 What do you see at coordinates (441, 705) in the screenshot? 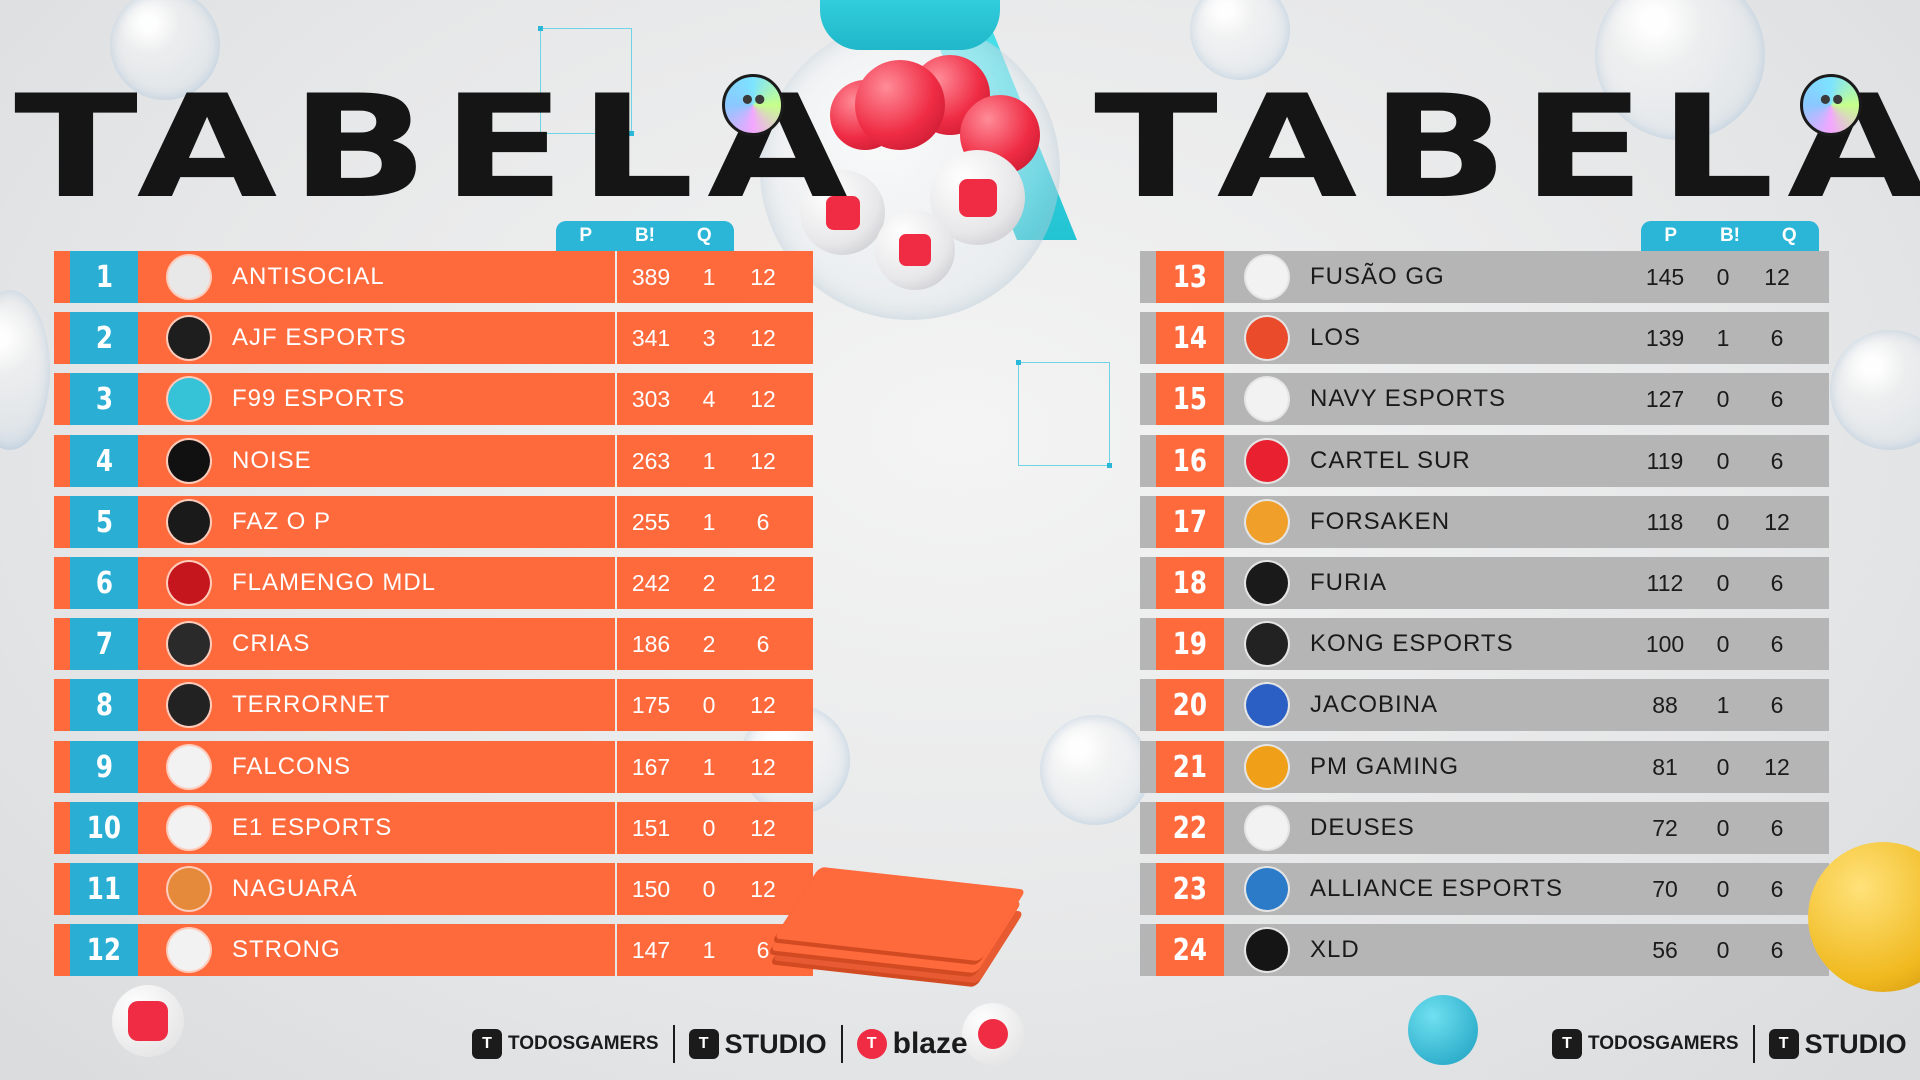
I see `table-row: 8 TERRORNET 175 0 12` at bounding box center [441, 705].